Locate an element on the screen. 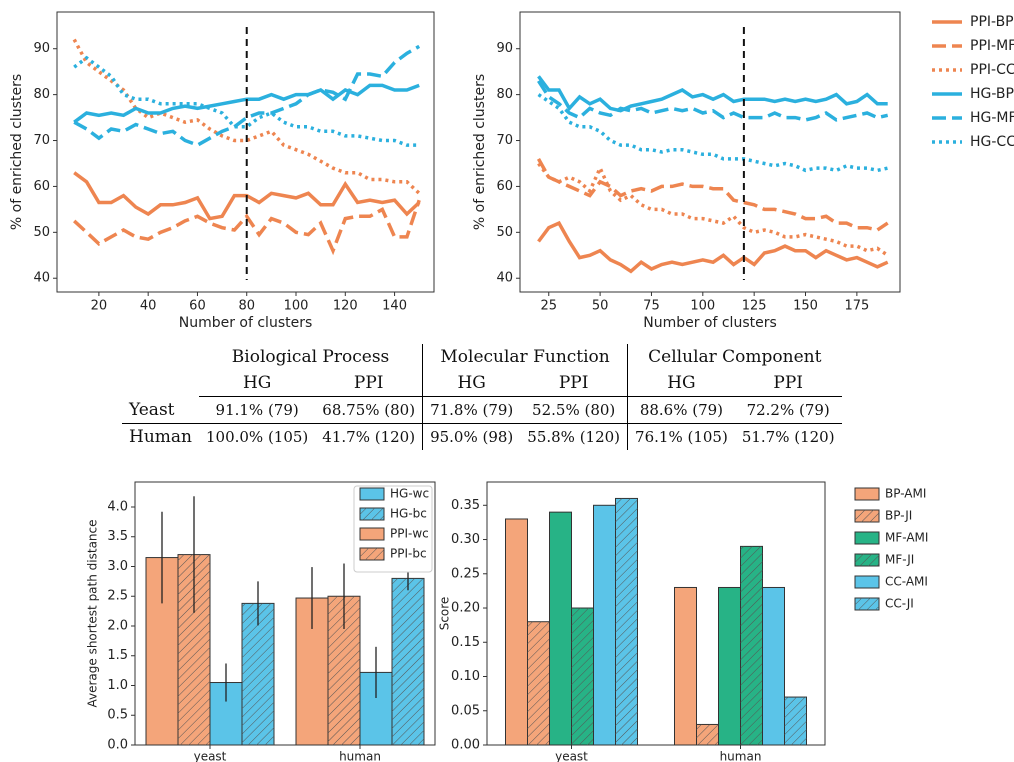 This screenshot has height=762, width=1014. y-tick-label: 80 is located at coordinates (504, 94).